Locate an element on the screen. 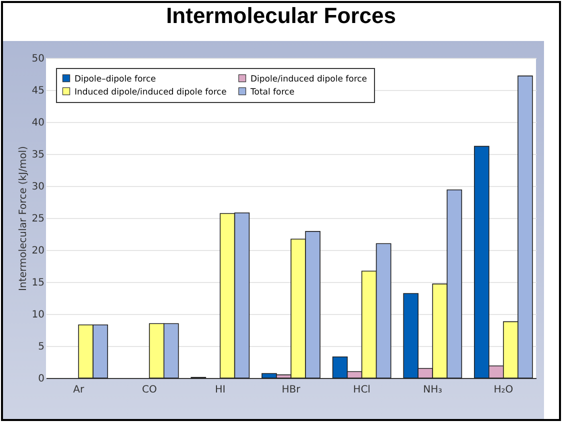 The width and height of the screenshot is (566, 426). x-tick-label: H₂O is located at coordinates (504, 390).